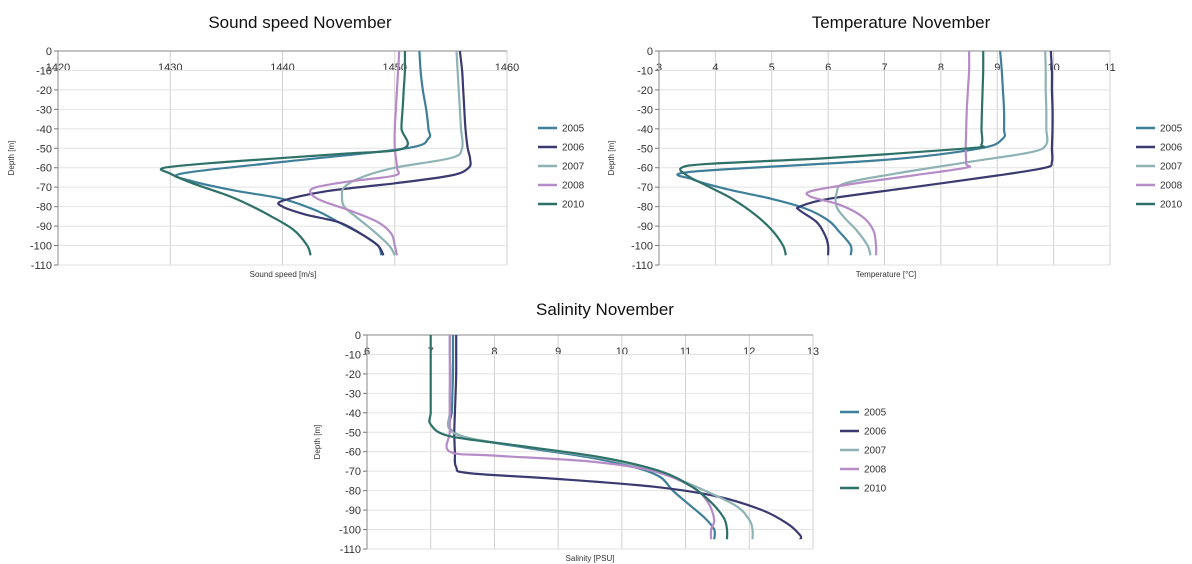 Image resolution: width=1192 pixels, height=564 pixels. Describe the element at coordinates (828, 68) in the screenshot. I see `x-tick-label: 6` at that location.